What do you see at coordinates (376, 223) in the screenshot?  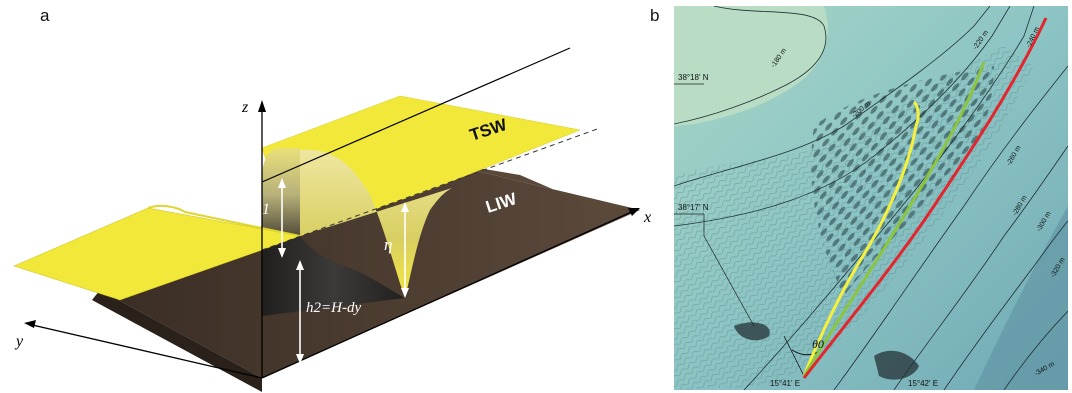 I see `depression-trough` at bounding box center [376, 223].